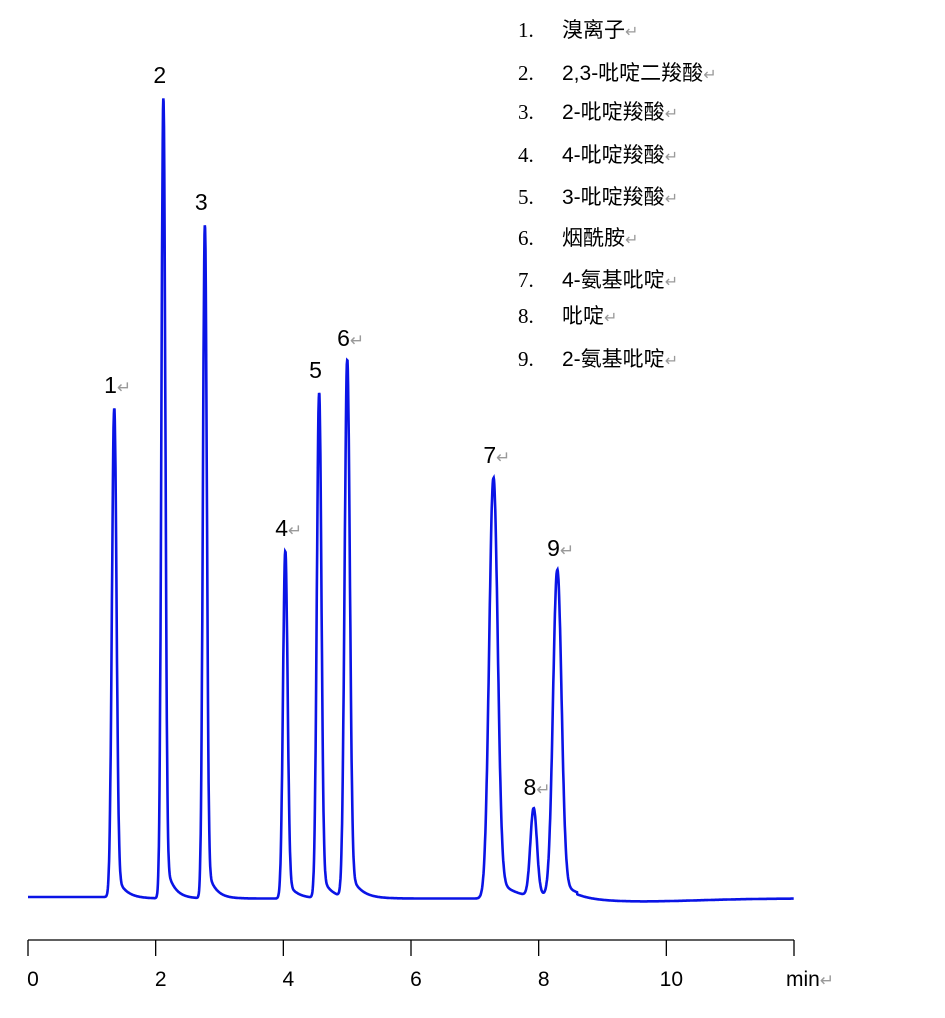  Describe the element at coordinates (416, 979) in the screenshot. I see `x-tick-label: 6` at that location.